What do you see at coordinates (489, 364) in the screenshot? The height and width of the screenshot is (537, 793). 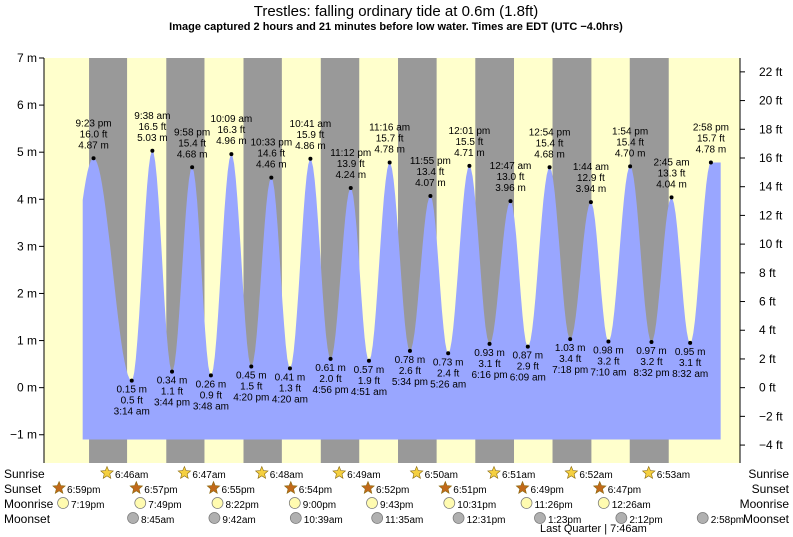 I see `low-tide-label: 3.1 ft` at bounding box center [489, 364].